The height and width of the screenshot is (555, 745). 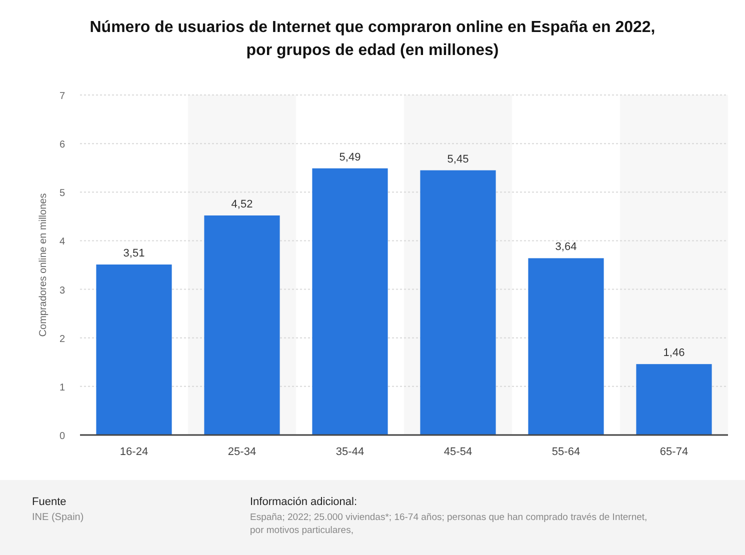 What do you see at coordinates (62, 96) in the screenshot?
I see `y-tick-label: 7` at bounding box center [62, 96].